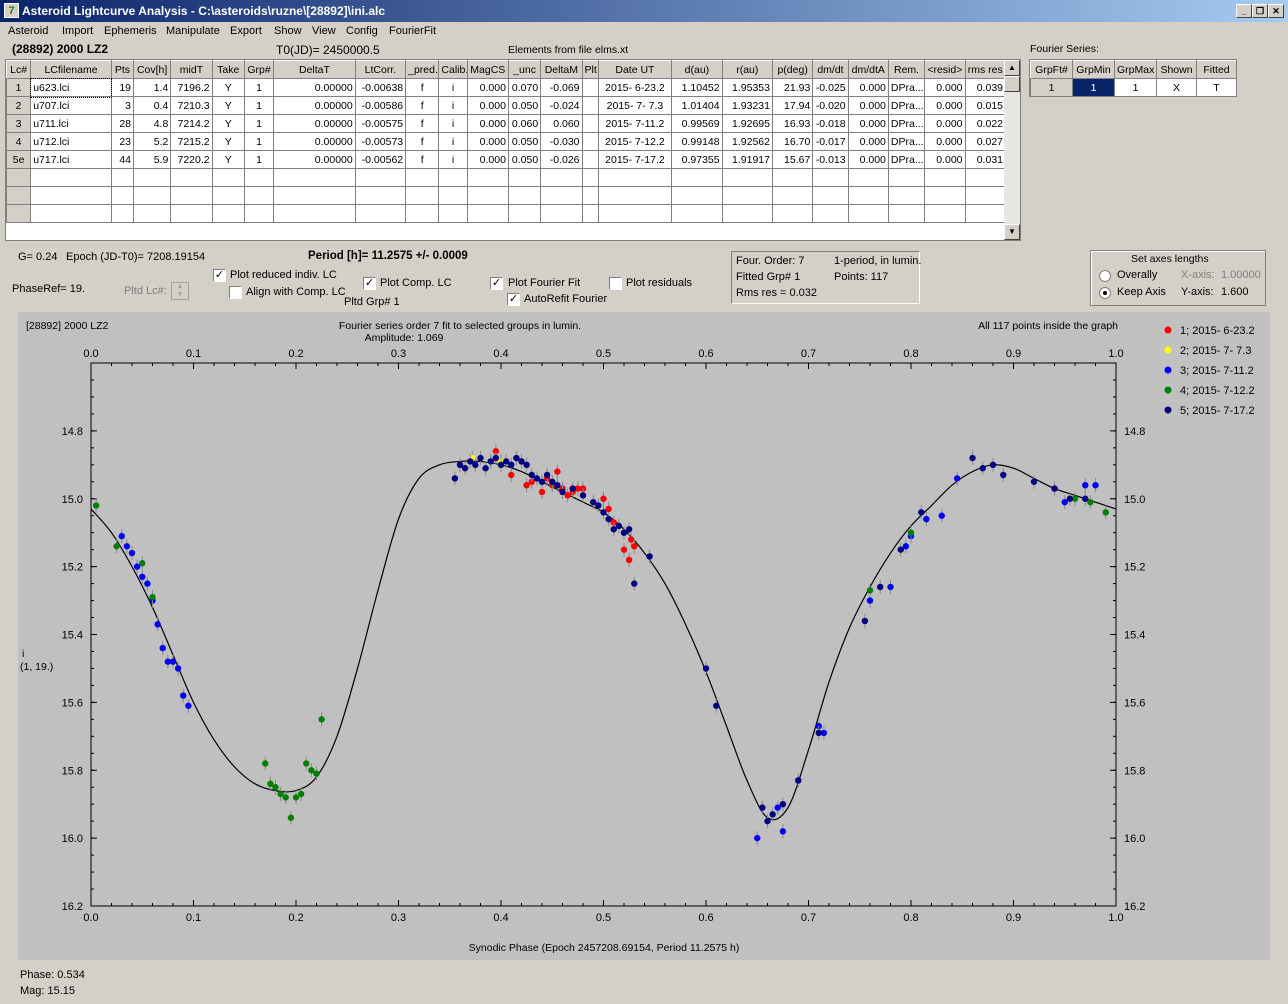 The height and width of the screenshot is (1004, 1288). What do you see at coordinates (413, 31) in the screenshot?
I see `menu-fourierfit: FourierFit` at bounding box center [413, 31].